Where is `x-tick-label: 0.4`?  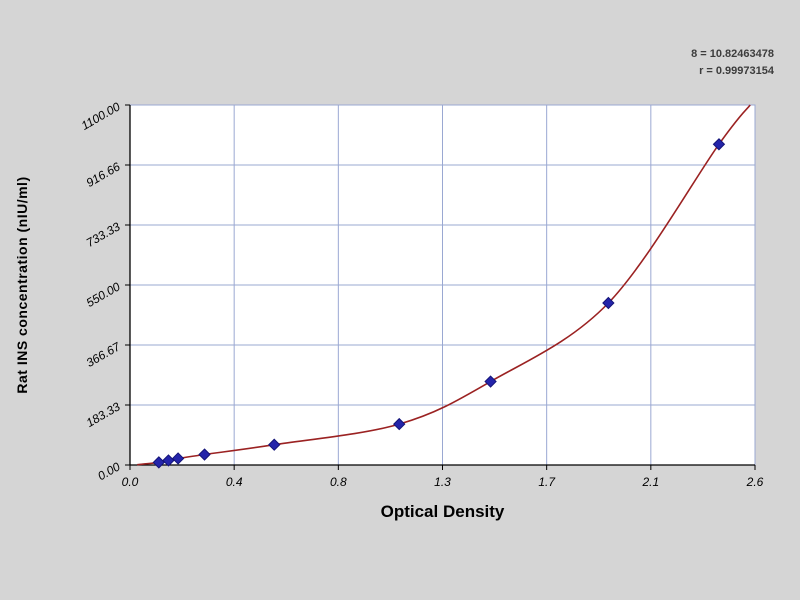
x-tick-label: 0.4 is located at coordinates (234, 482).